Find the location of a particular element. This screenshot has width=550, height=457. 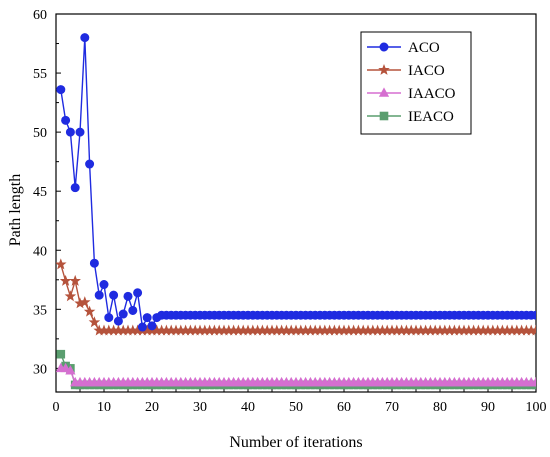

legend-item: IAACO is located at coordinates (411, 94).